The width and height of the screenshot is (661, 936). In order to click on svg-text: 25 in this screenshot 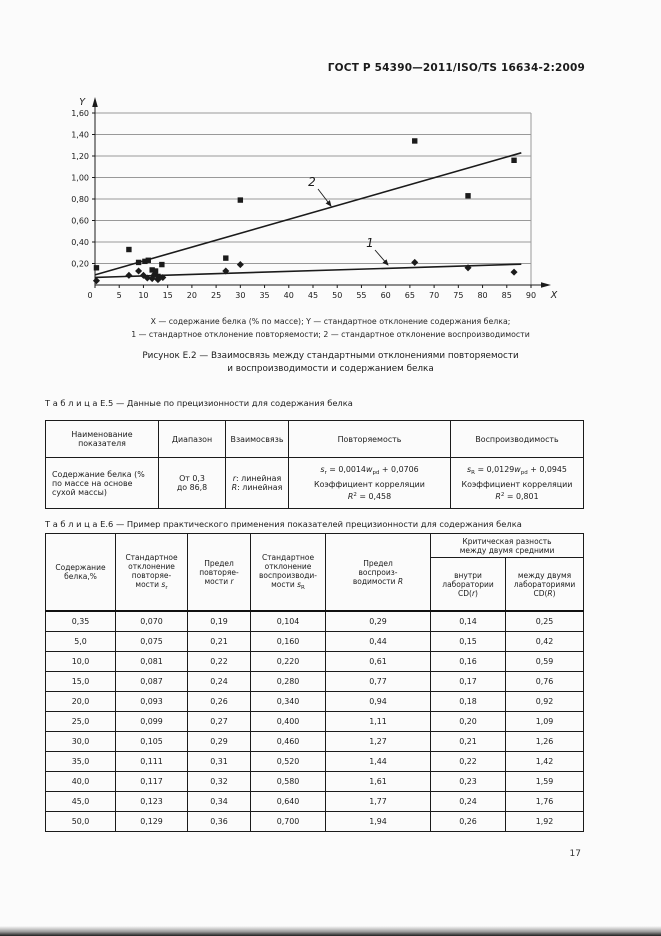, I will do `click(216, 295)`.